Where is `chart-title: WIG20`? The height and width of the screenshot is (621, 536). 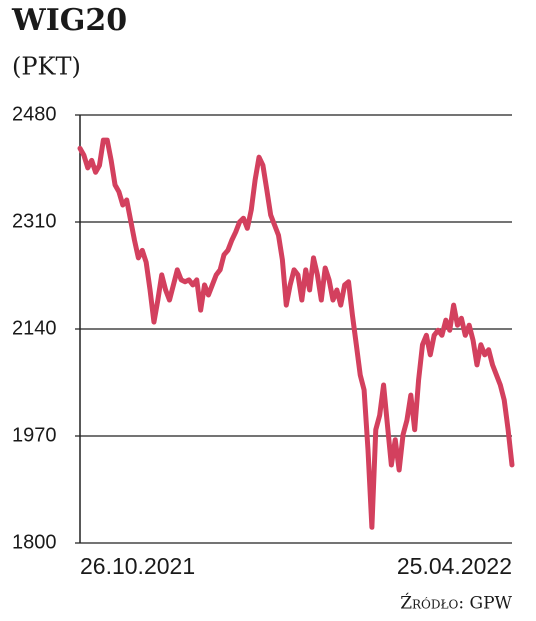 chart-title: WIG20 is located at coordinates (69, 20).